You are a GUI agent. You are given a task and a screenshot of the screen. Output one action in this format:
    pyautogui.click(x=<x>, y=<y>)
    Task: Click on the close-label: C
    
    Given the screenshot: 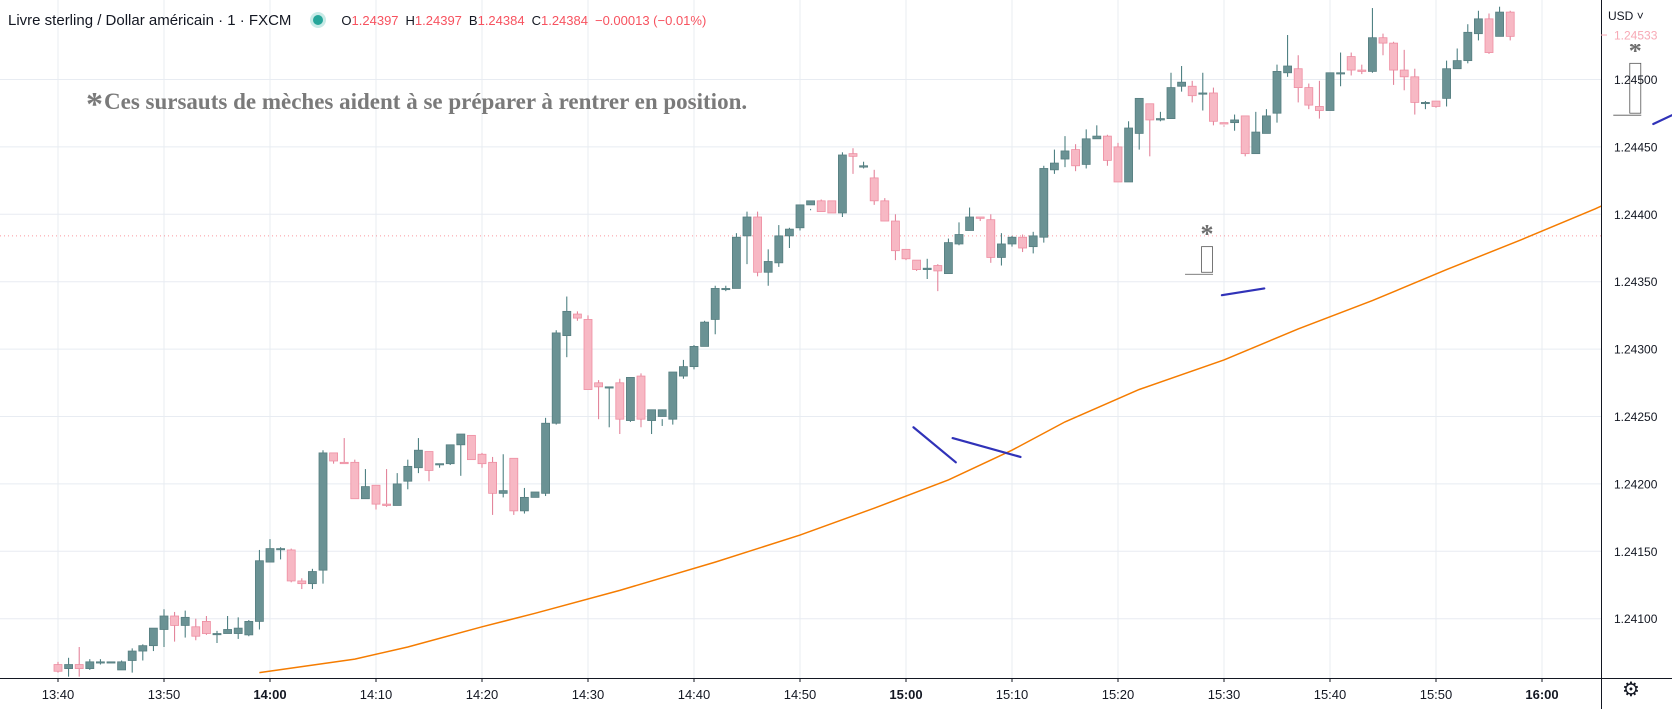 What is the action you would take?
    pyautogui.click(x=536, y=20)
    